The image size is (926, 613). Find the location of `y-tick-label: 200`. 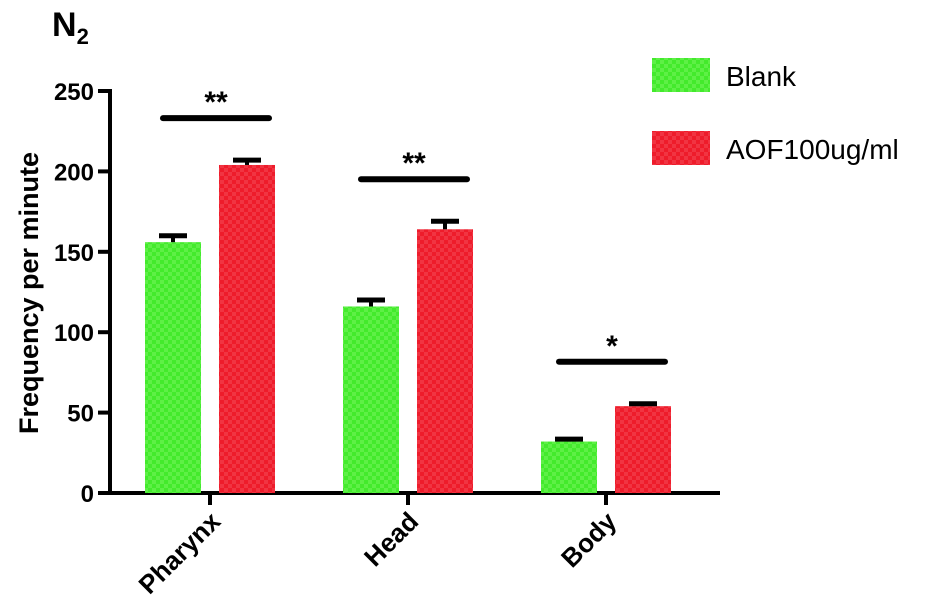

y-tick-label: 200 is located at coordinates (74, 172).